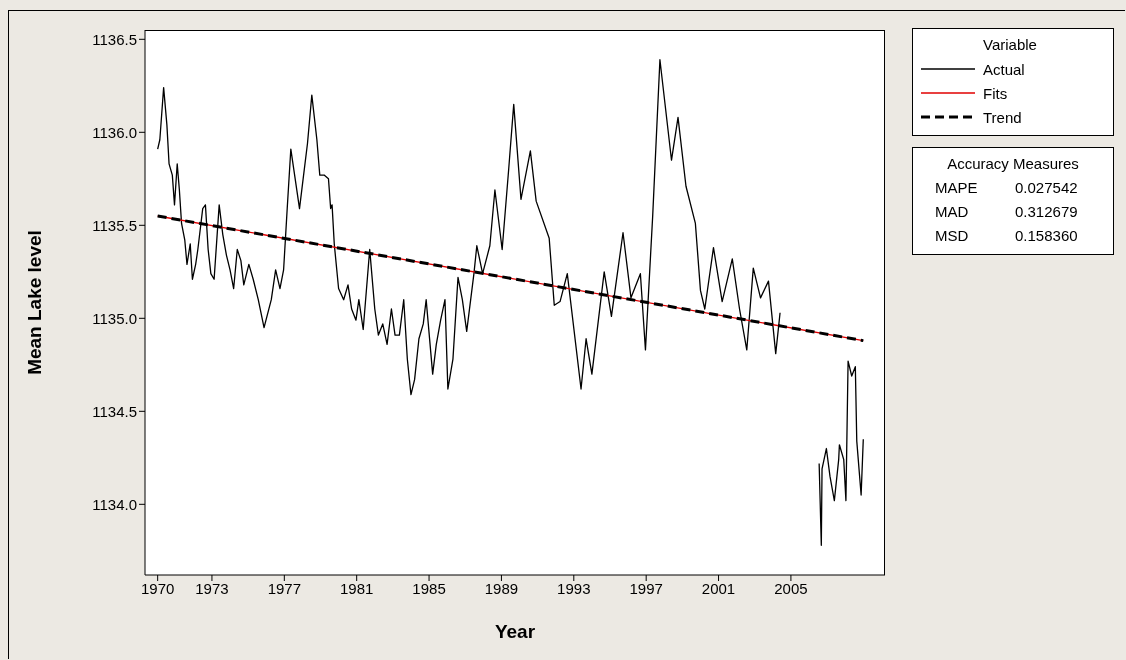 This screenshot has height=660, width=1126. I want to click on legend-label: Trend, so click(1002, 117).